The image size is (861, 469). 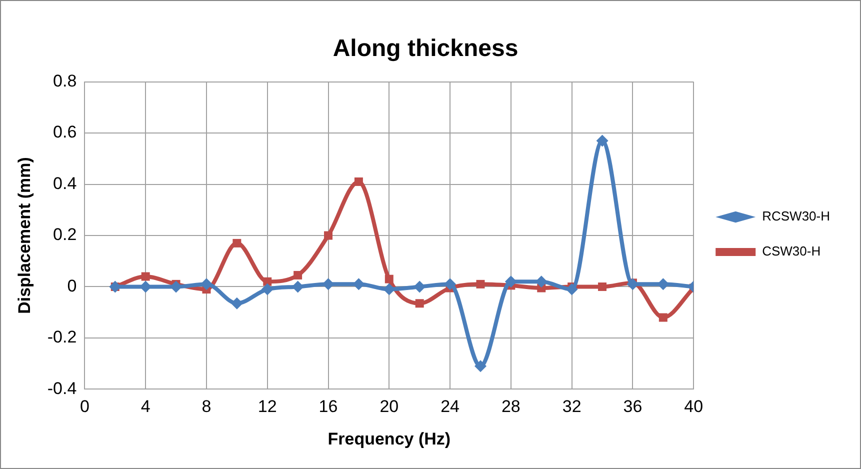 What do you see at coordinates (632, 406) in the screenshot?
I see `x-tick-label: 36` at bounding box center [632, 406].